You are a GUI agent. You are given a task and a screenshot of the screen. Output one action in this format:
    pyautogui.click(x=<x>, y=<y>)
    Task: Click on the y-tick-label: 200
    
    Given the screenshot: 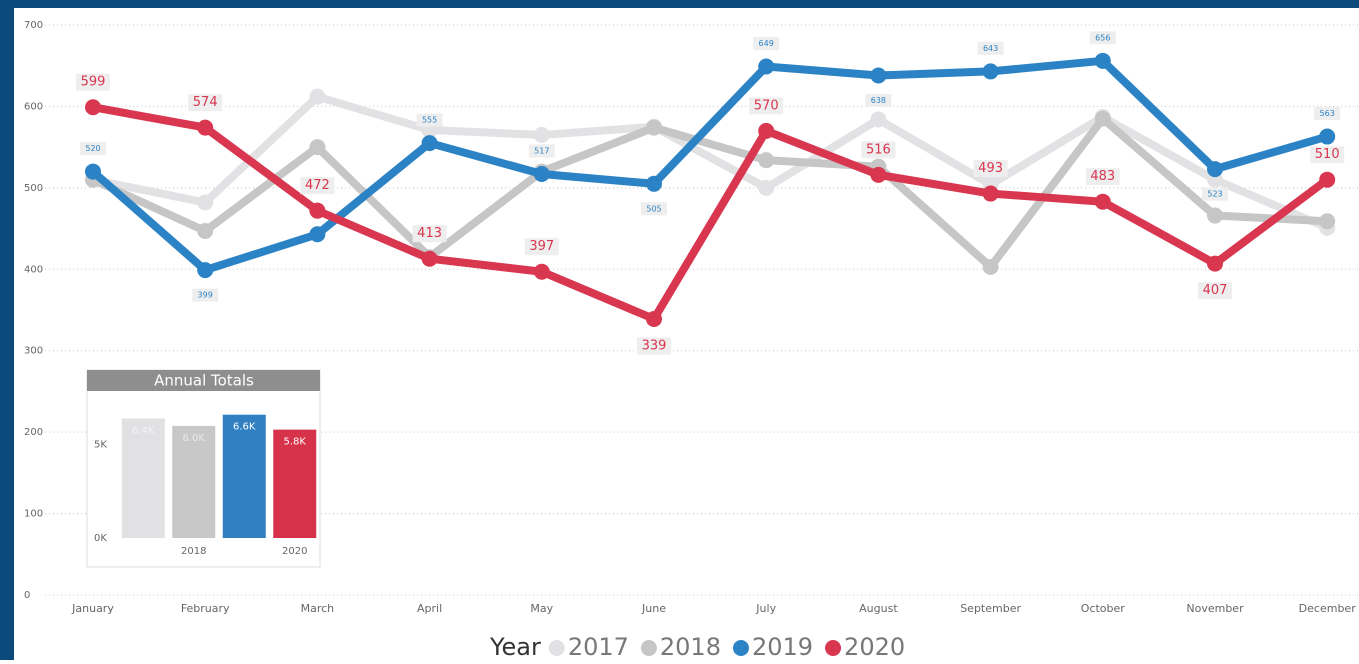 What is the action you would take?
    pyautogui.click(x=33, y=432)
    